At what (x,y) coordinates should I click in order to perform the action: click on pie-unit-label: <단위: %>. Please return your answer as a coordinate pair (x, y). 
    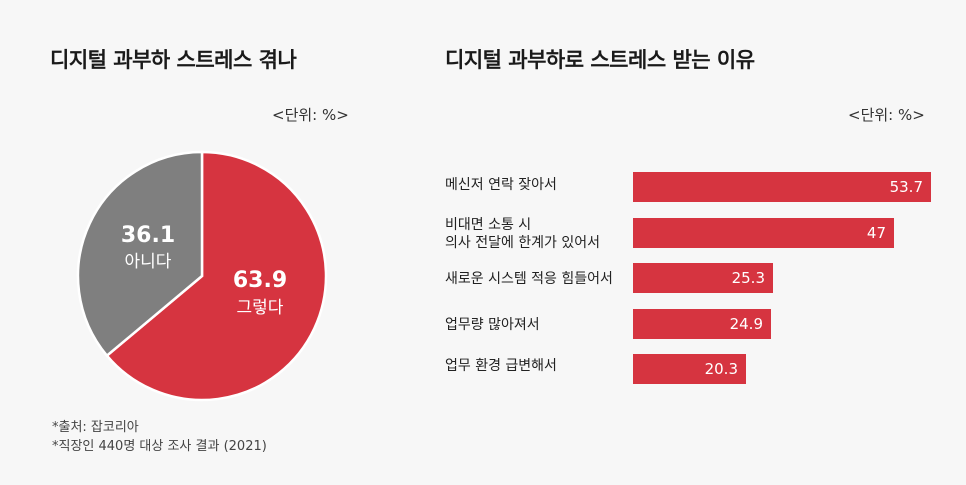
    Looking at the image, I should click on (310, 115).